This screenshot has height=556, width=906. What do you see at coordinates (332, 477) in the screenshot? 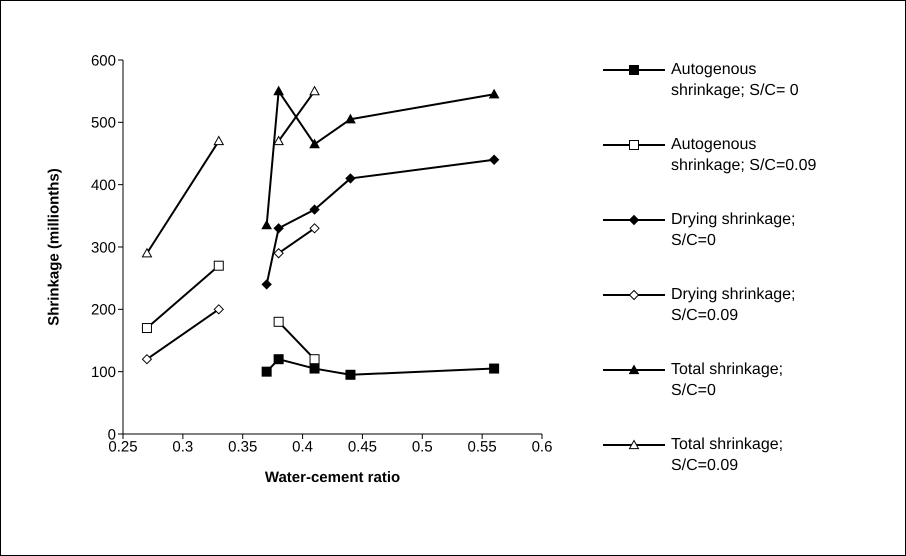
I see `x-axis-title: Water-cement ratio` at bounding box center [332, 477].